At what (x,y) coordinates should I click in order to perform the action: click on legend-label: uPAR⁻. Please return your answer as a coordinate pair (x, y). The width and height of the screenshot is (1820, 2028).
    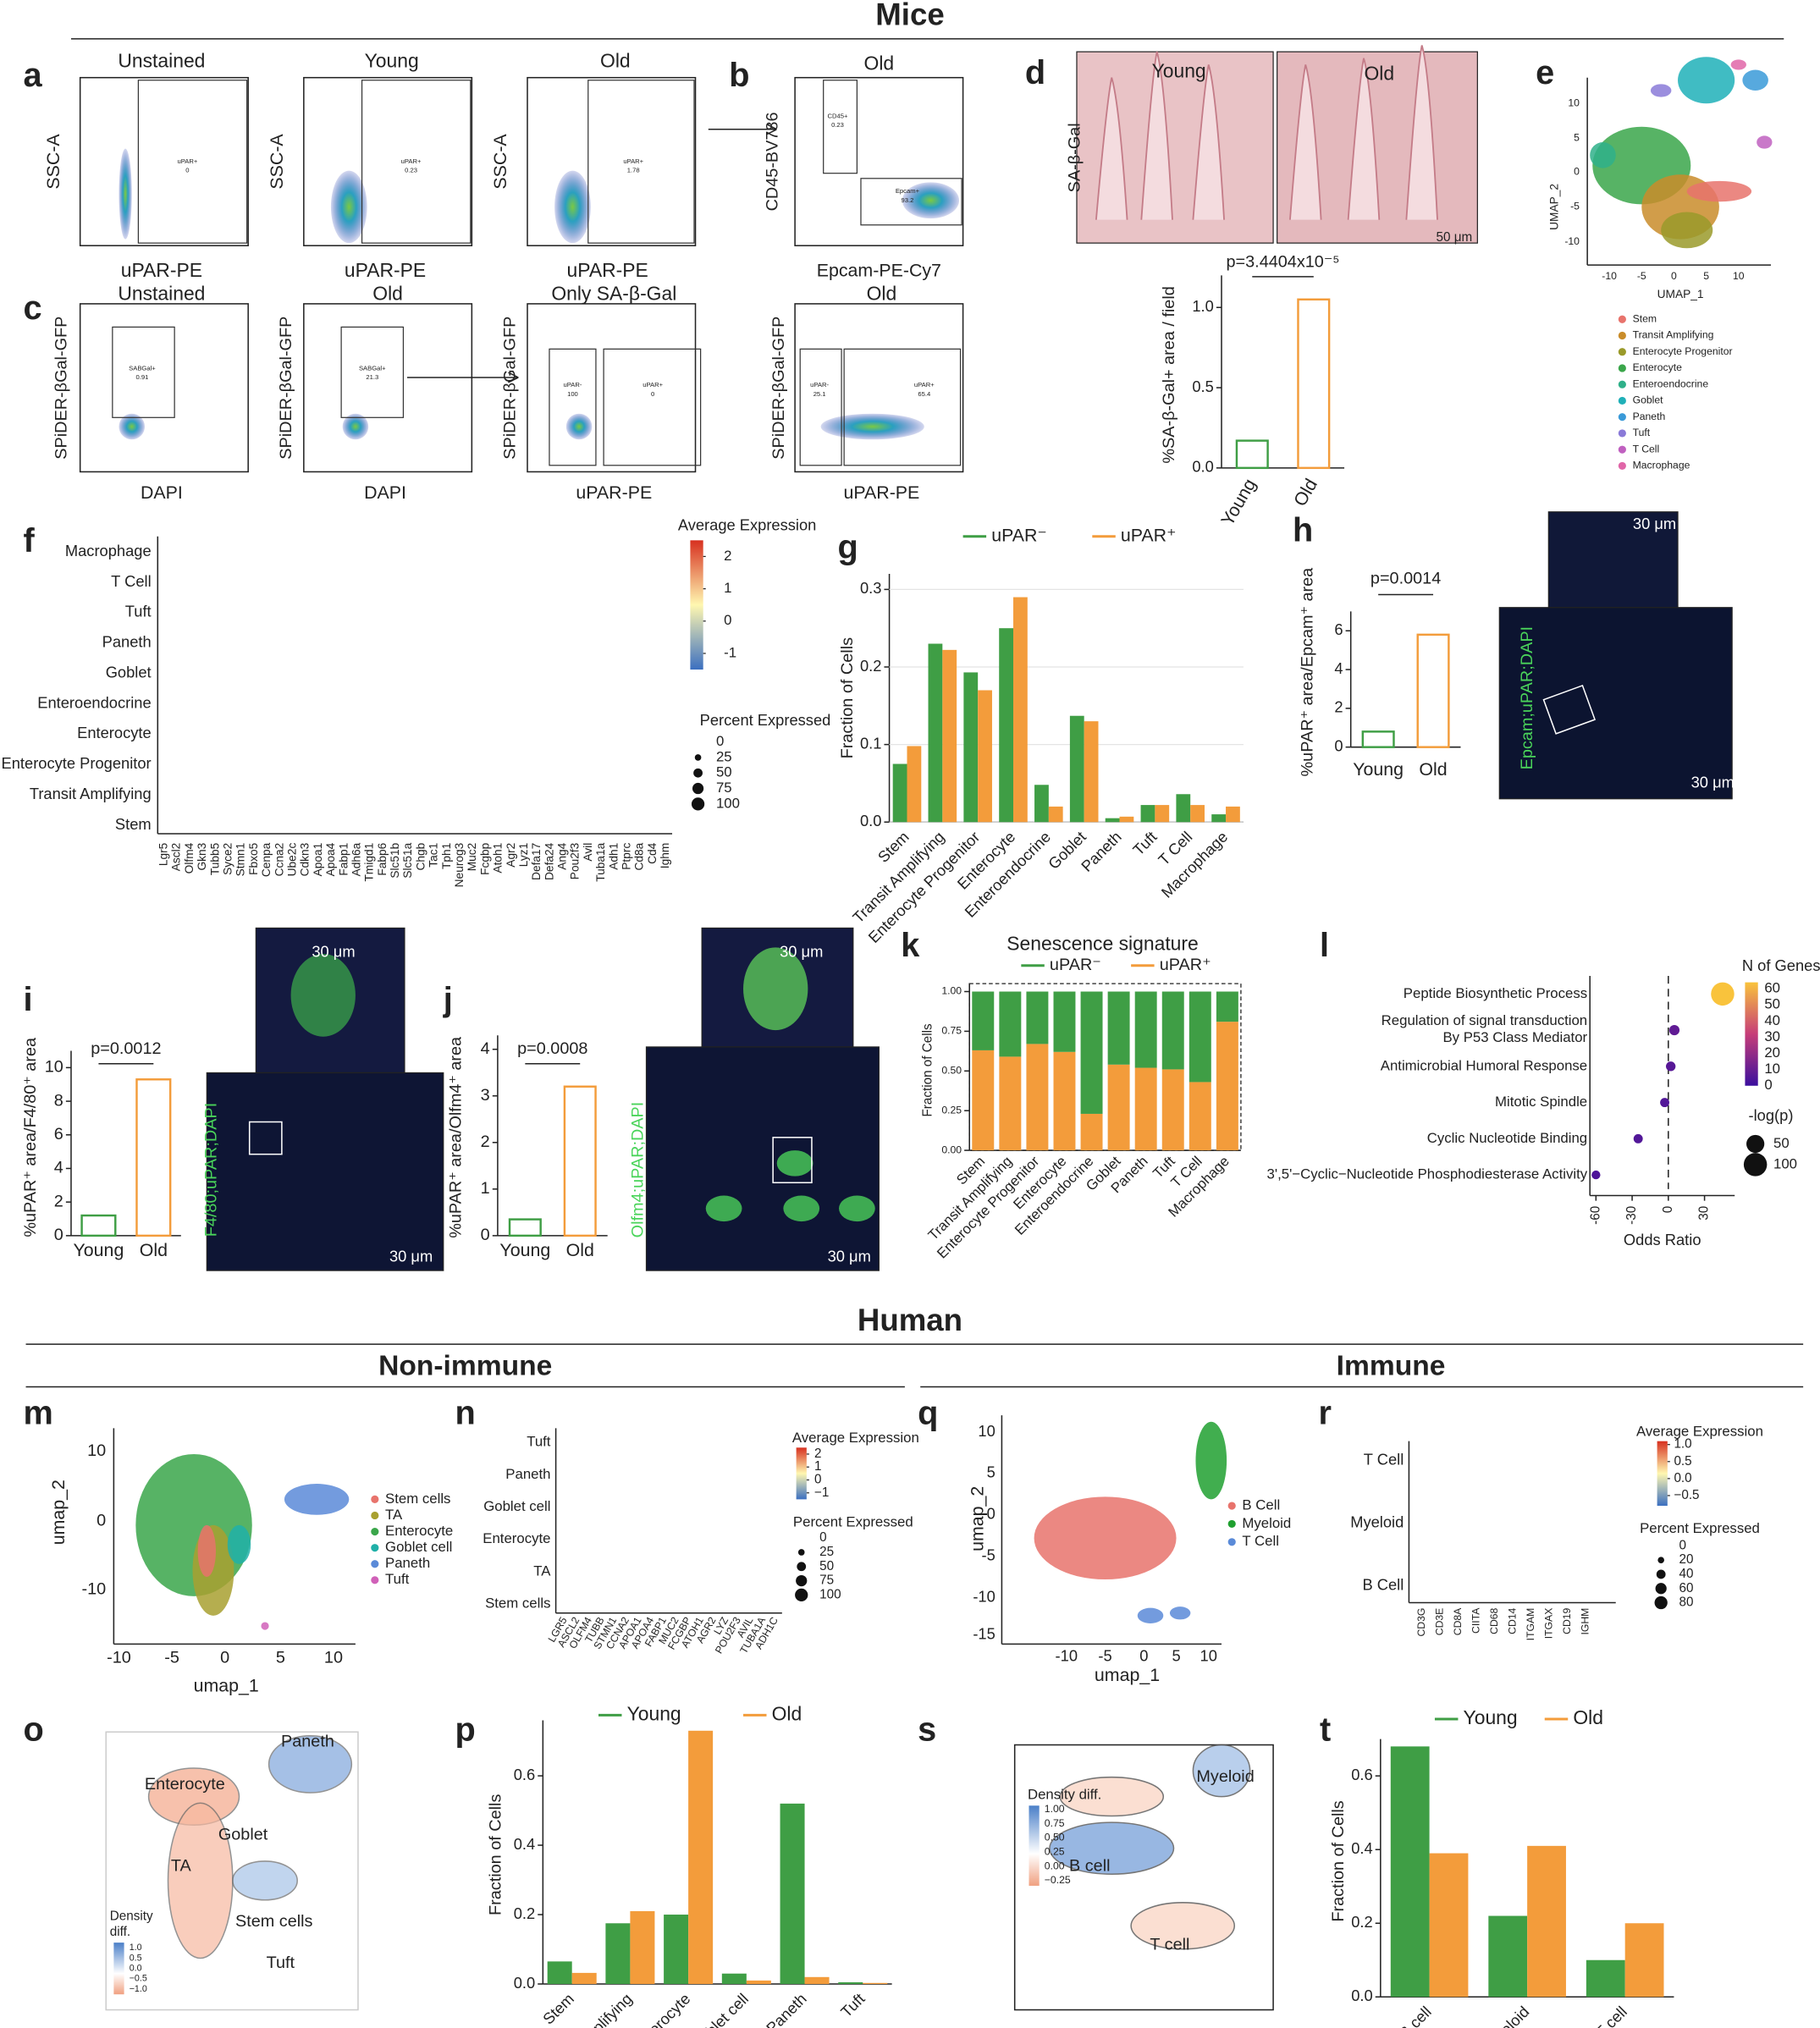
    Looking at the image, I should click on (1019, 535).